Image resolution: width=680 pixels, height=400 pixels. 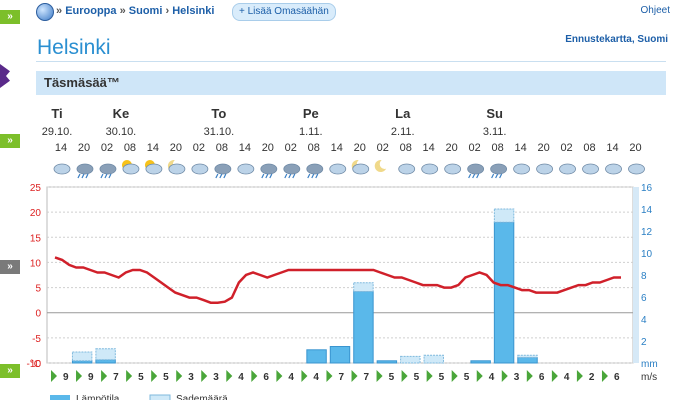 What do you see at coordinates (193, 11) in the screenshot?
I see `breadcrumb-helsinki: Helsinki` at bounding box center [193, 11].